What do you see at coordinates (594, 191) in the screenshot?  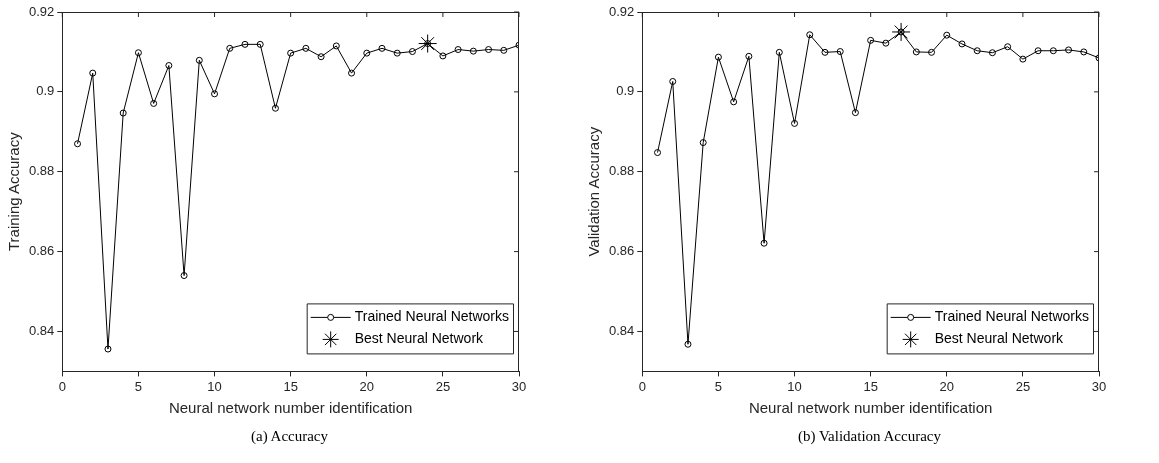 I see `y-axis-title: Validation Accuracy` at bounding box center [594, 191].